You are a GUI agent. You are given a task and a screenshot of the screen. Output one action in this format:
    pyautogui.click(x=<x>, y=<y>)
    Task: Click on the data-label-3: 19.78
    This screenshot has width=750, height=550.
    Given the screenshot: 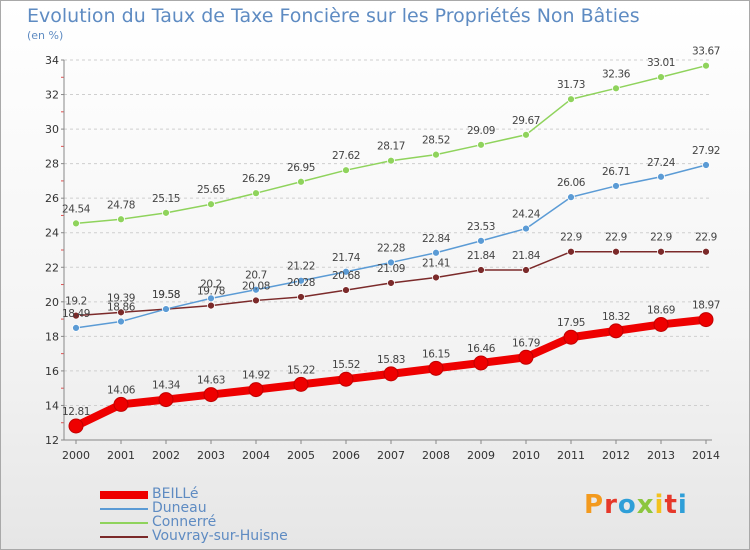 What is the action you would take?
    pyautogui.click(x=211, y=292)
    